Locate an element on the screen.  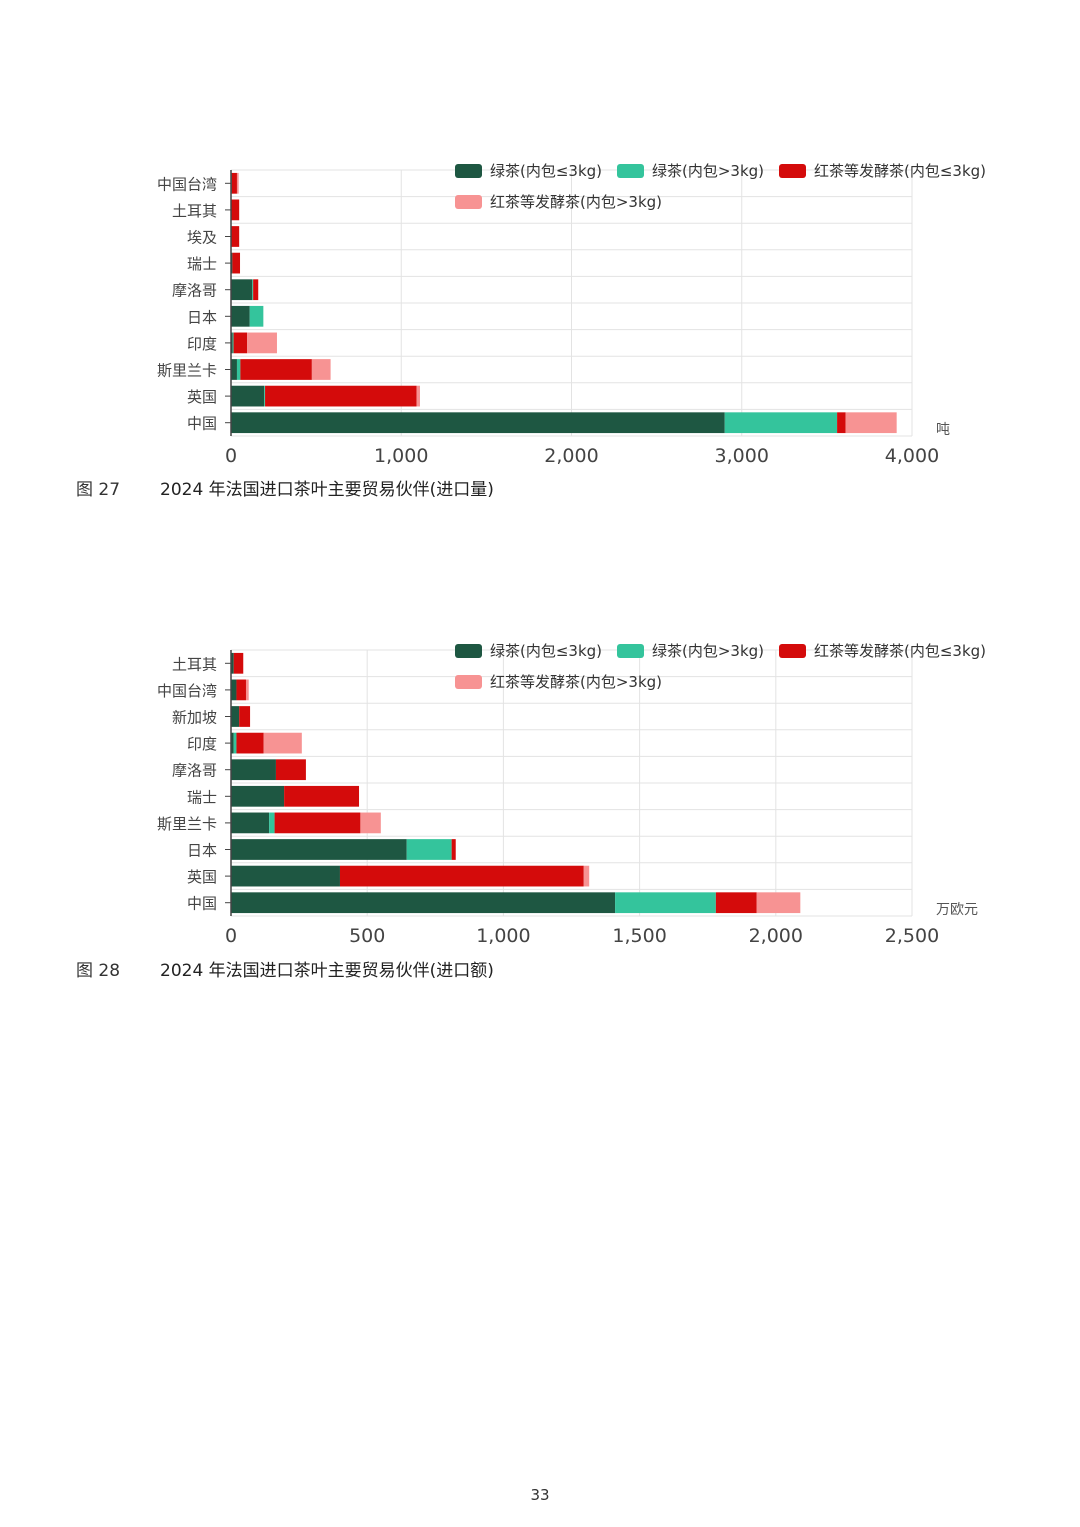
x-tick-label: 2,500 is located at coordinates (912, 936).